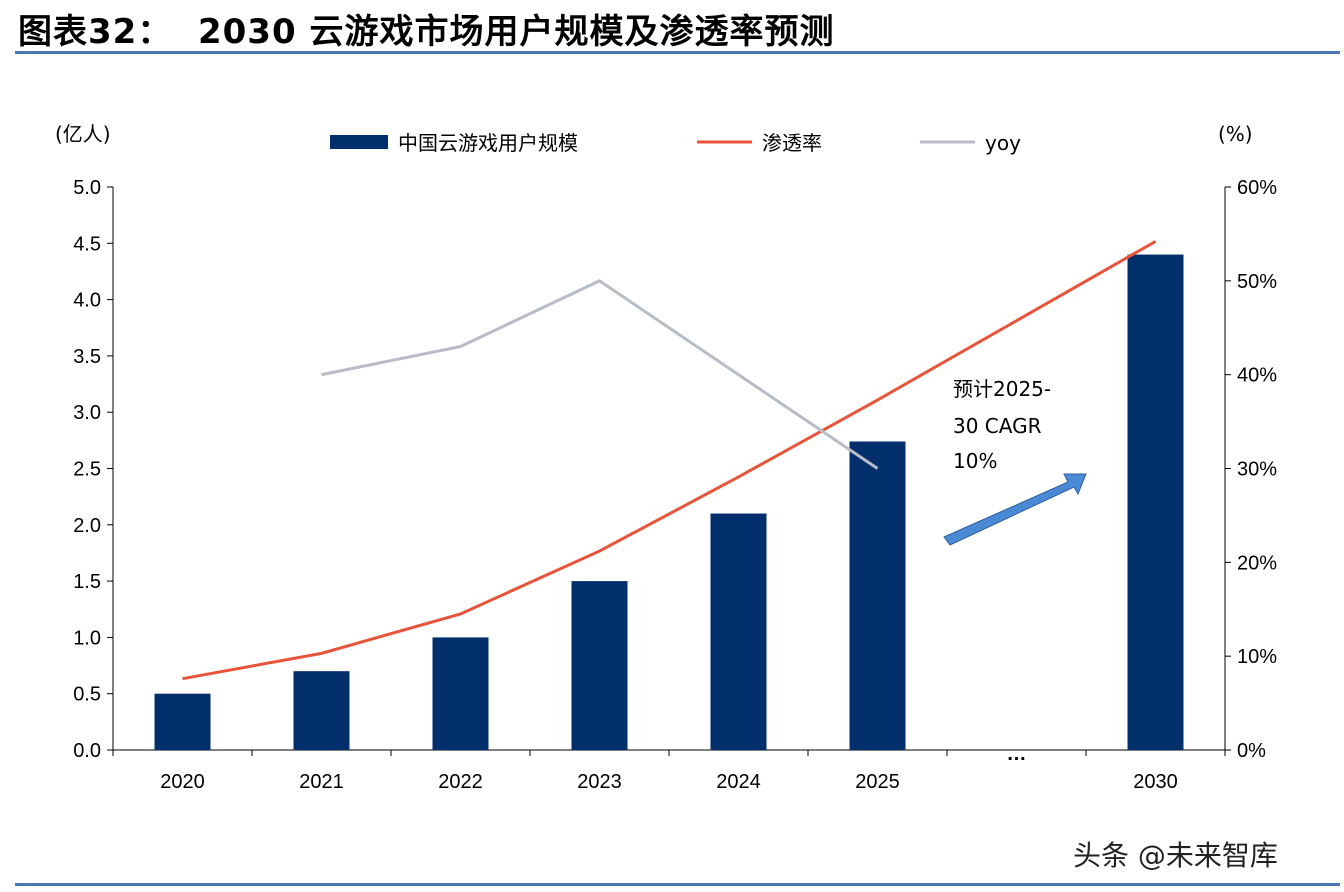 The width and height of the screenshot is (1344, 892). What do you see at coordinates (1155, 782) in the screenshot?
I see `x-tick-label: 2030` at bounding box center [1155, 782].